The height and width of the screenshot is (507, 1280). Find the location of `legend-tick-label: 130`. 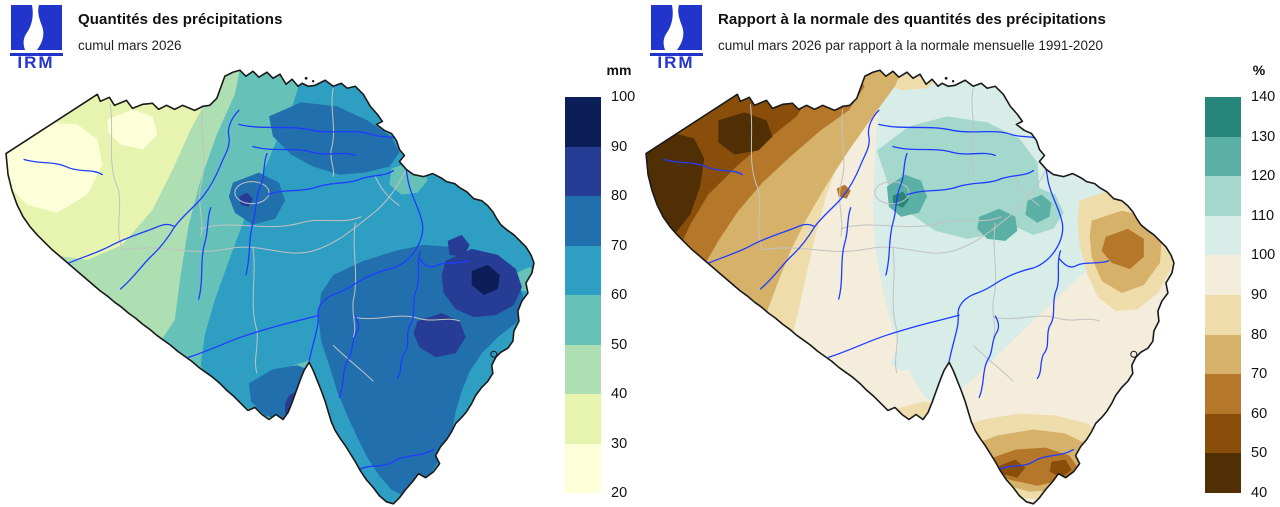

legend-tick-label: 130 is located at coordinates (1263, 136).